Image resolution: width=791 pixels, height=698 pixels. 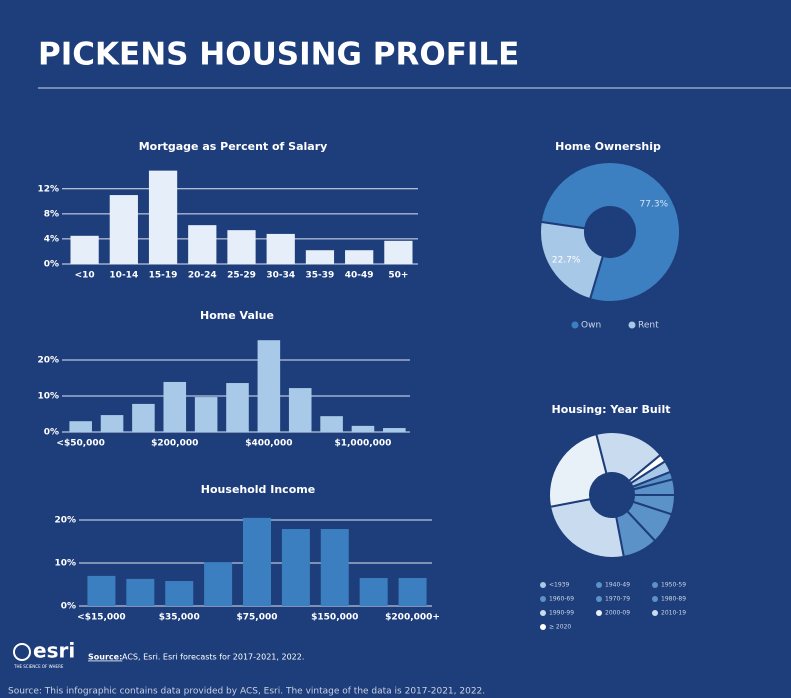 What do you see at coordinates (280, 276) in the screenshot?
I see `x-tick-label: 30-34` at bounding box center [280, 276].